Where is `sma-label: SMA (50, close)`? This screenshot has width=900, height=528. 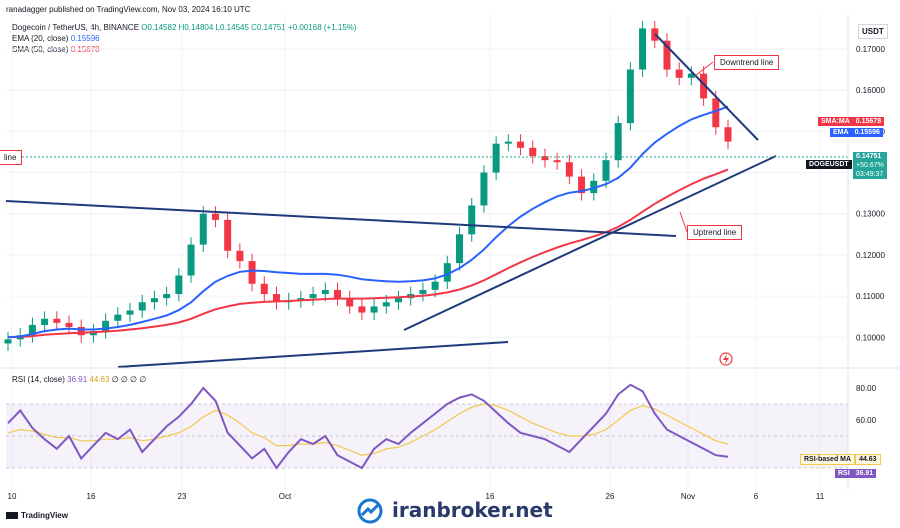 sma-label: SMA (50, close) is located at coordinates (40, 49).